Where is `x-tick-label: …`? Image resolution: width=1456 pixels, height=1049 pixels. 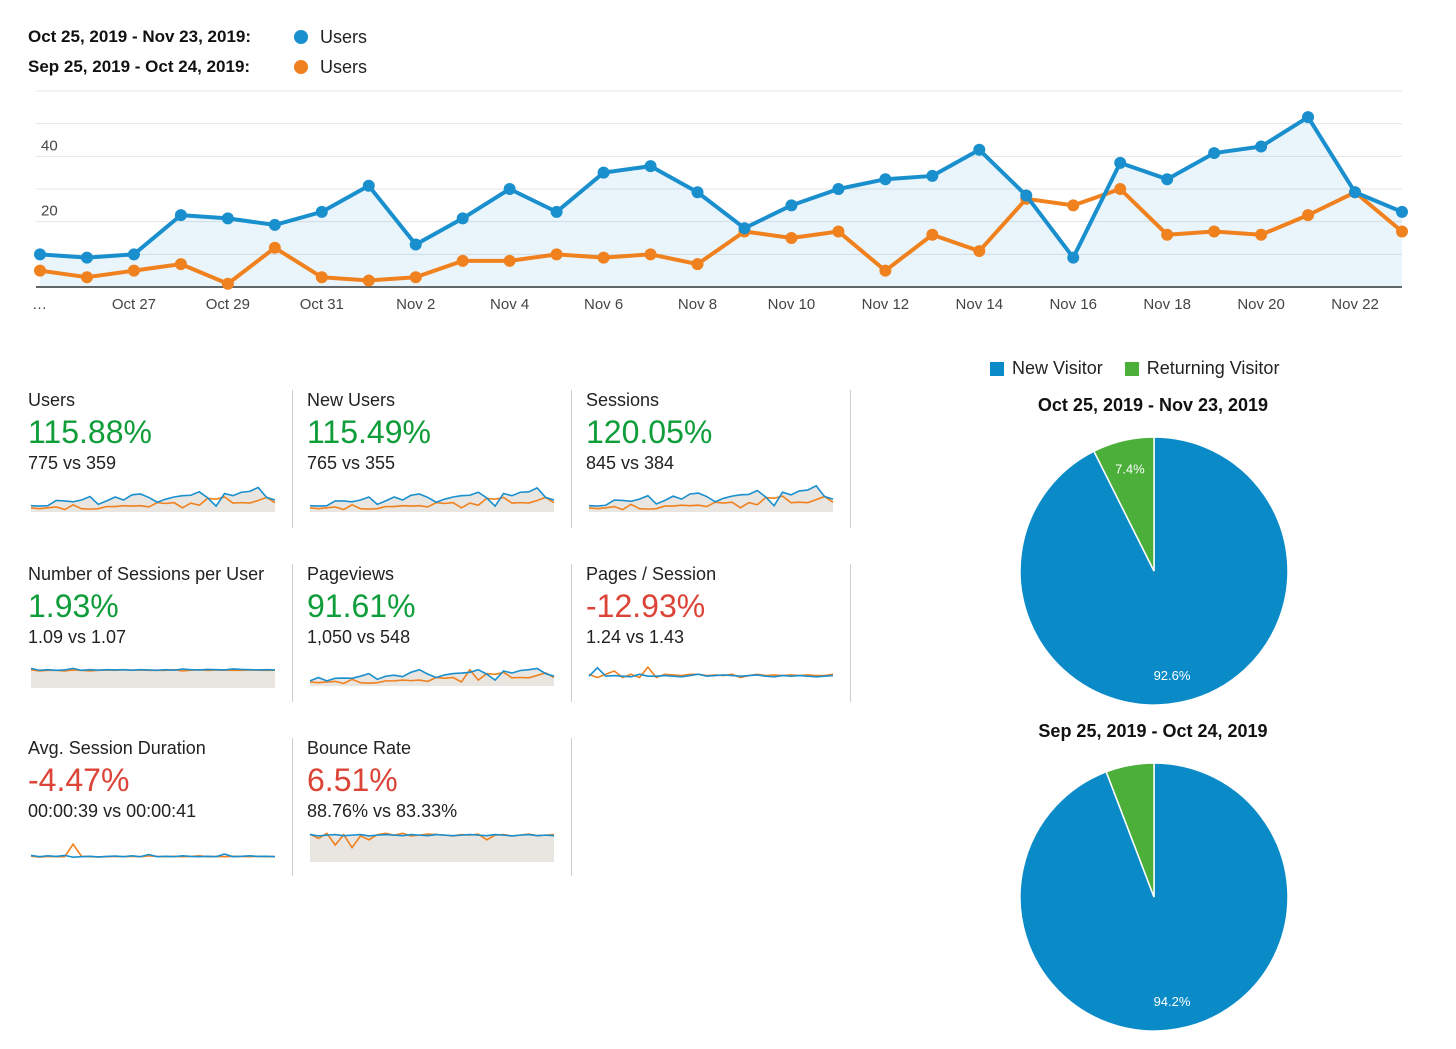
x-tick-label: … is located at coordinates (39, 304).